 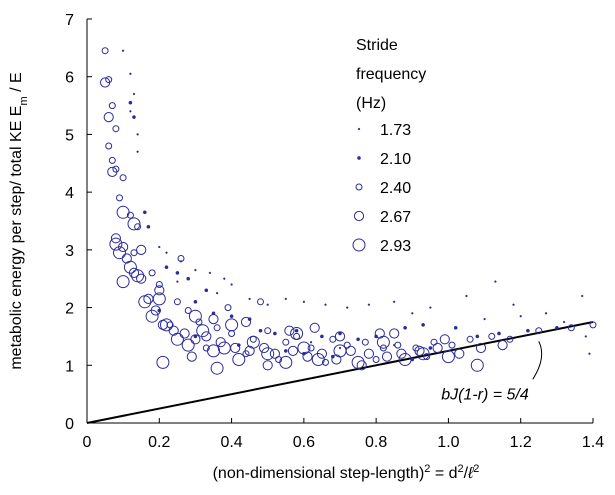 I want to click on x-axis-title: (non-dimensional step-length)2 = d2/ℓ2, so click(x=346, y=472).